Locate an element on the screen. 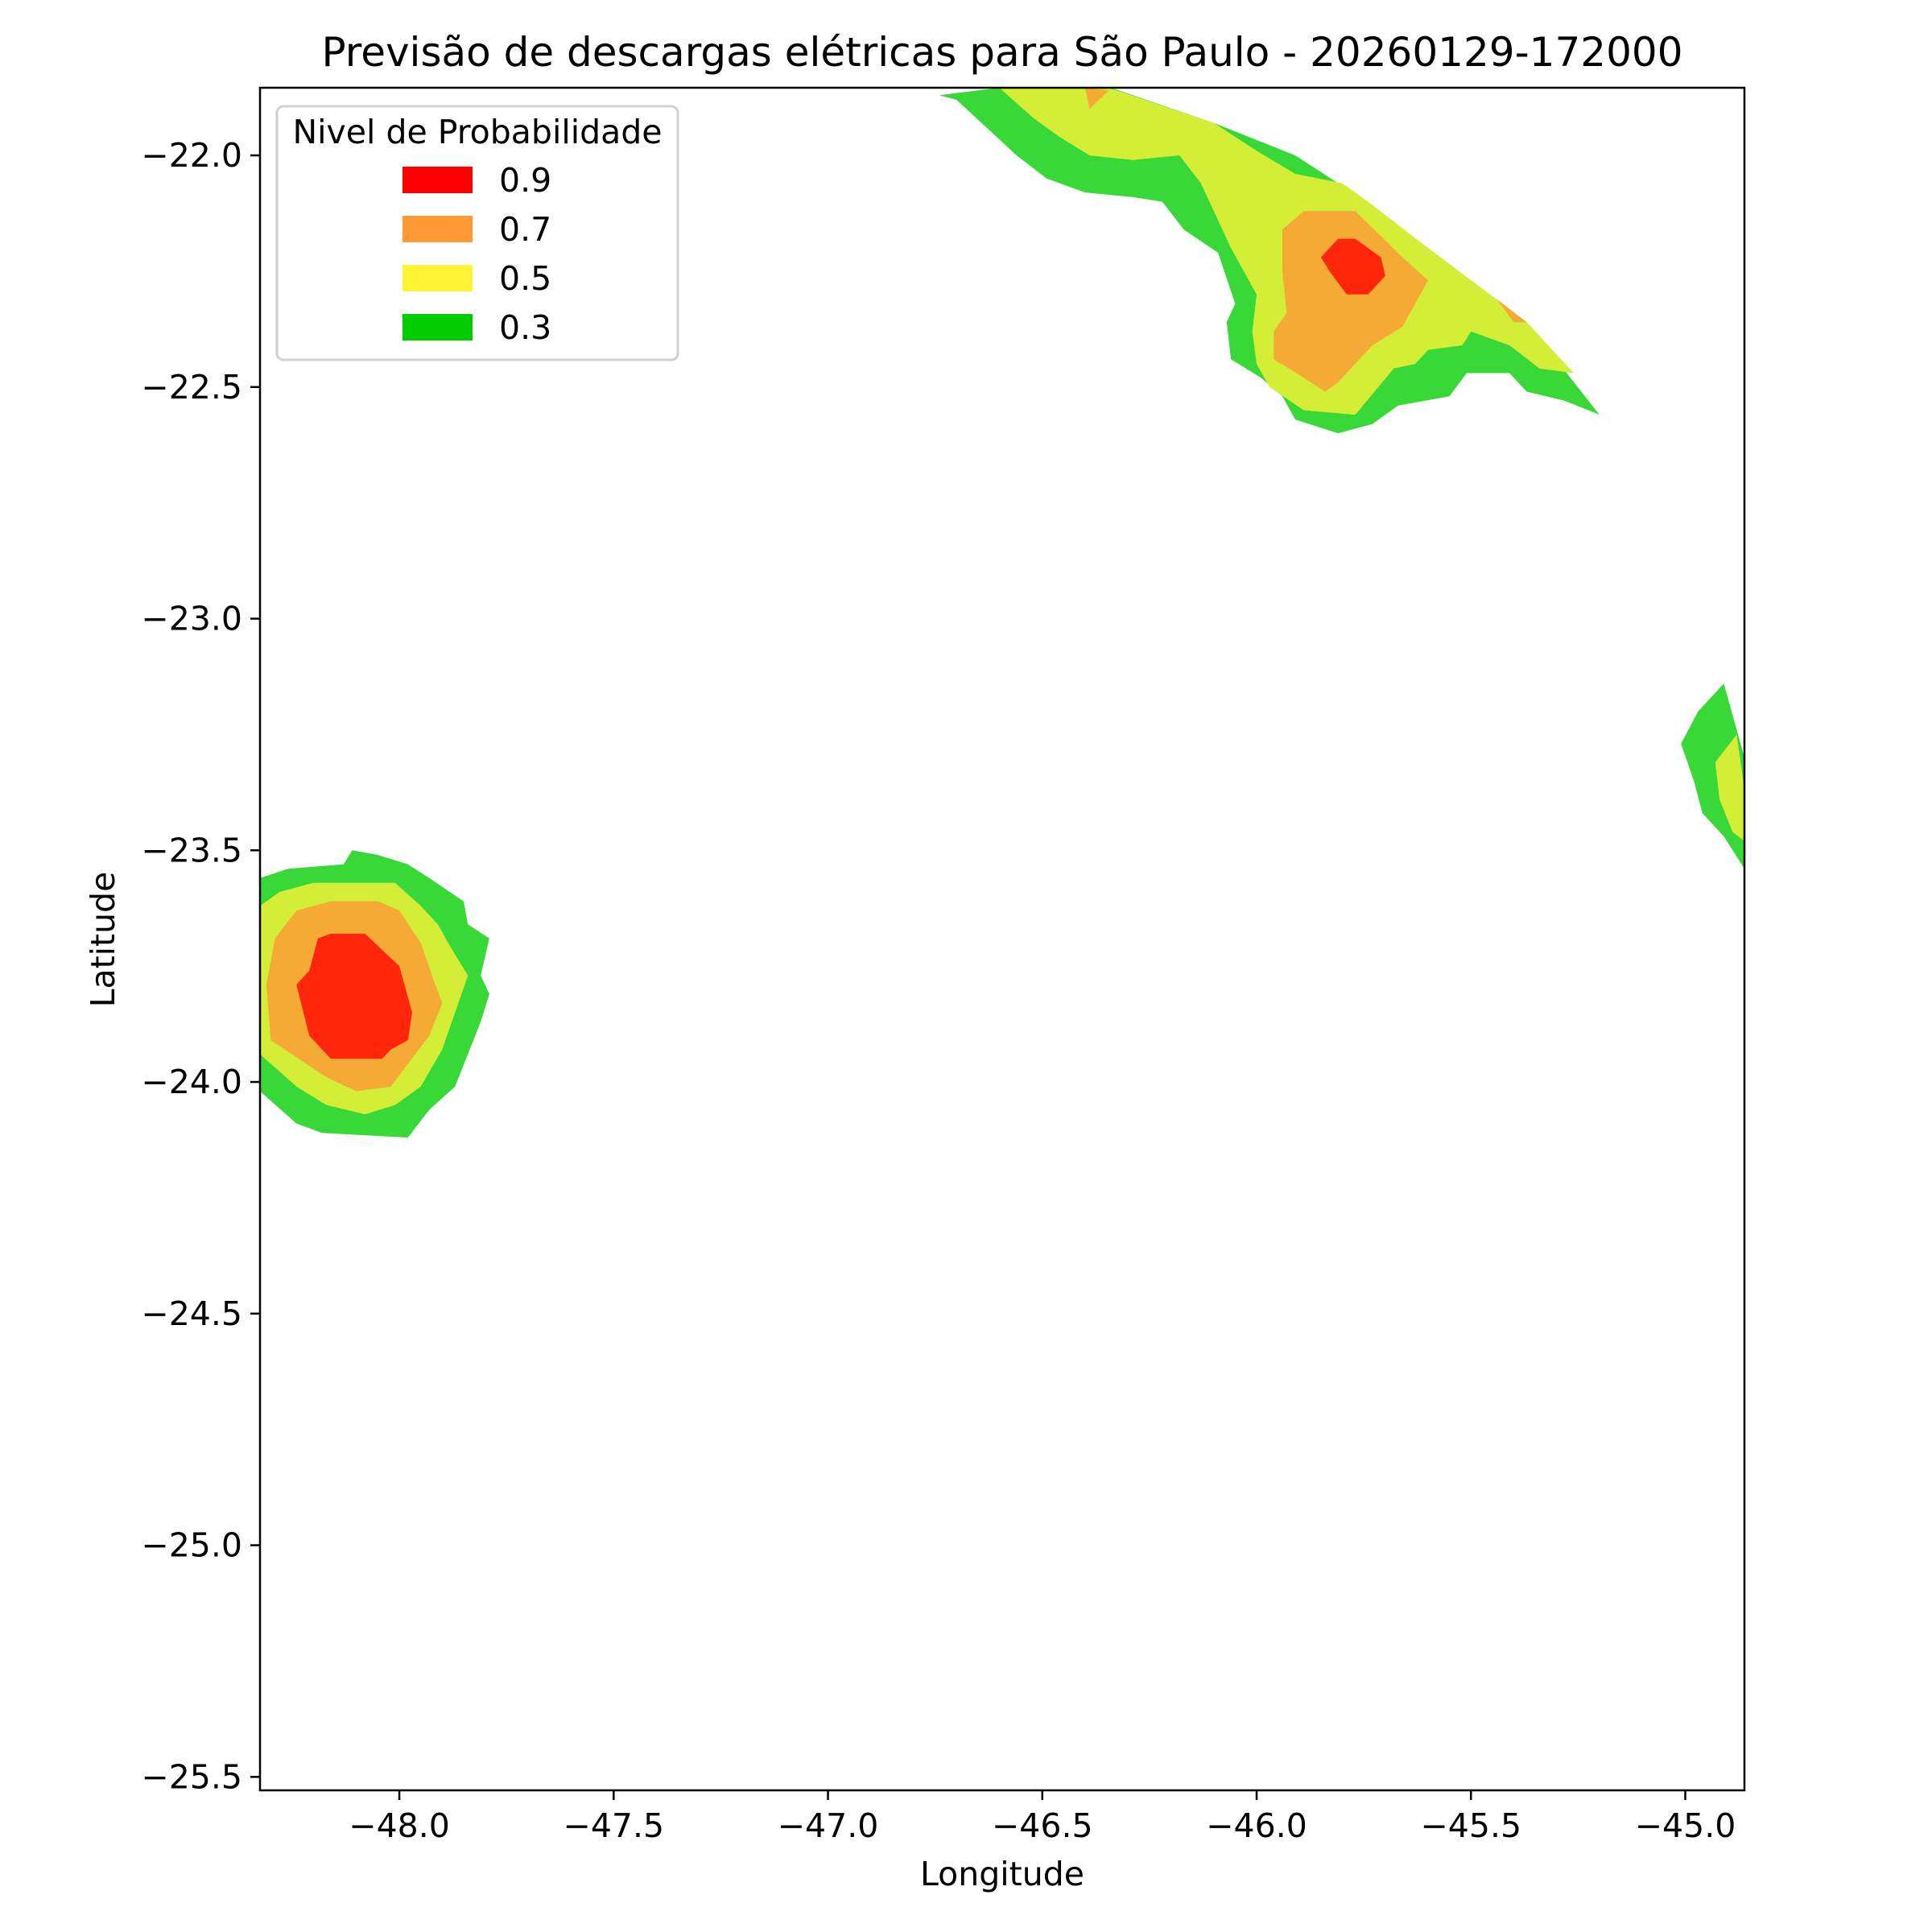 The height and width of the screenshot is (1932, 1932). y-tick-label: −25.0 is located at coordinates (191, 1545).